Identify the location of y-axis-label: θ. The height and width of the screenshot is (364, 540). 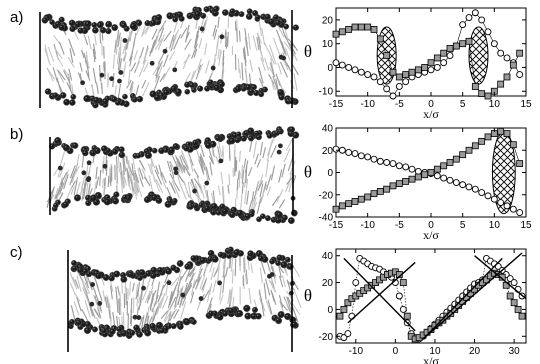
(308, 172).